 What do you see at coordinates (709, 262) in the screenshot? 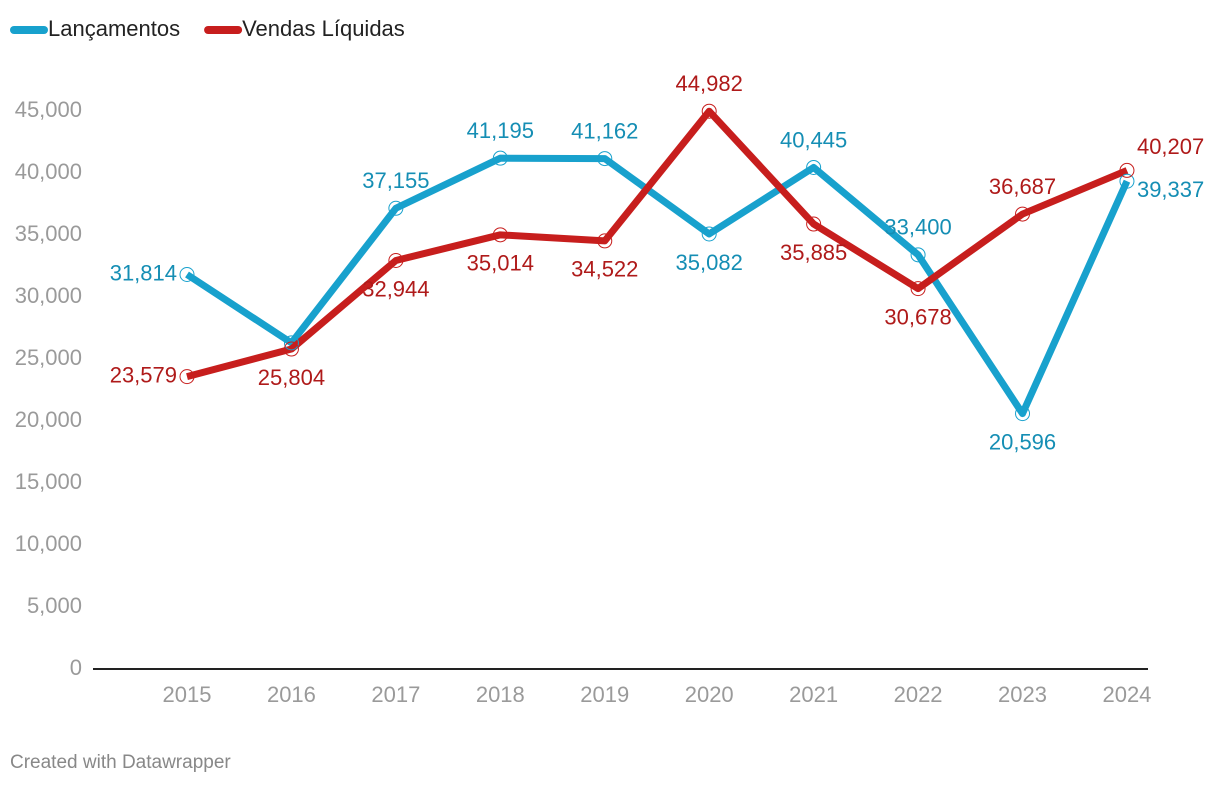
I see `value-label: 35,082` at bounding box center [709, 262].